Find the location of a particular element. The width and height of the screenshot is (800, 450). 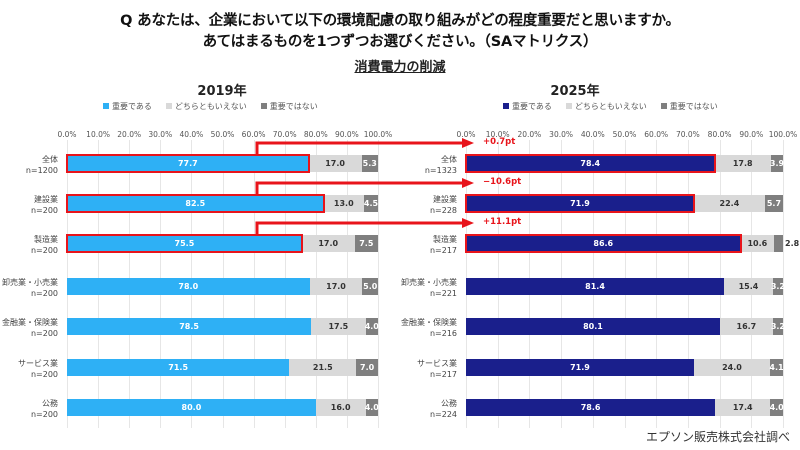

bar-segment-not-important: 4.0 is located at coordinates (372, 407).